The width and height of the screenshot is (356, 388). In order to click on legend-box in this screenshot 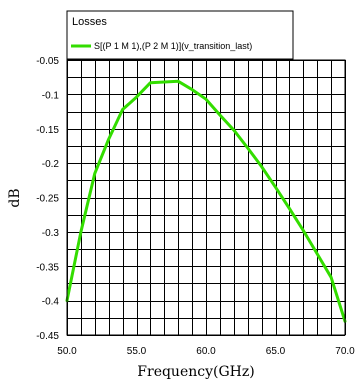, I will do `click(180, 35)`.